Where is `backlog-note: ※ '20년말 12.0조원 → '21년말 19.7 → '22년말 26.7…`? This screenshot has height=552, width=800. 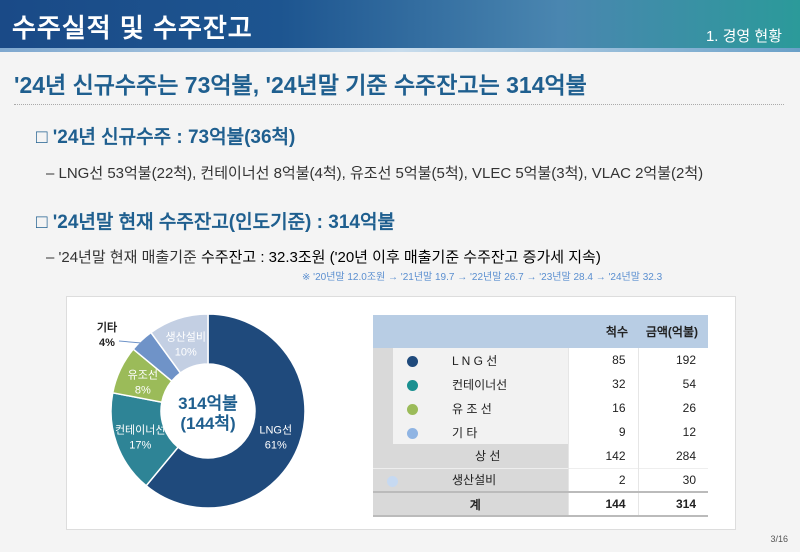
backlog-note: ※ '20년말 12.0조원 → '21년말 19.7 → '22년말 26.7… is located at coordinates (482, 277).